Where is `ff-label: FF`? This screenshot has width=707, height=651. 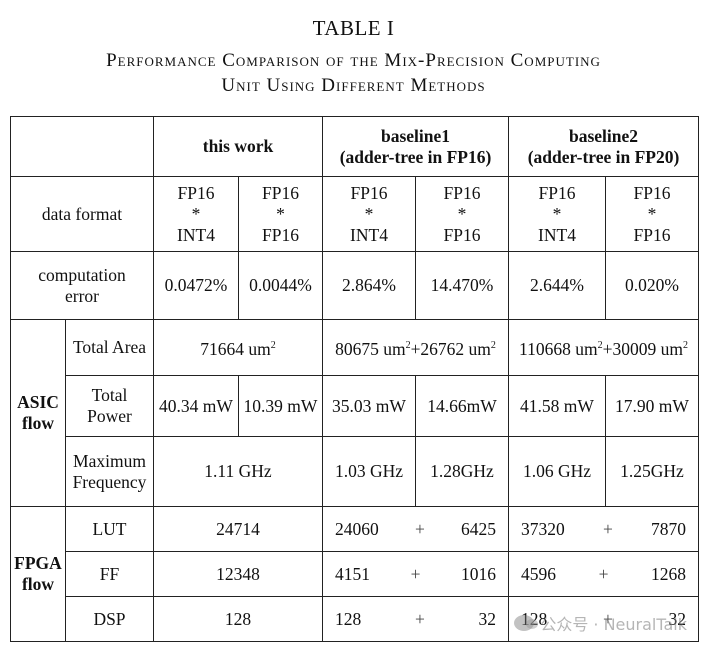
ff-label: FF is located at coordinates (109, 574).